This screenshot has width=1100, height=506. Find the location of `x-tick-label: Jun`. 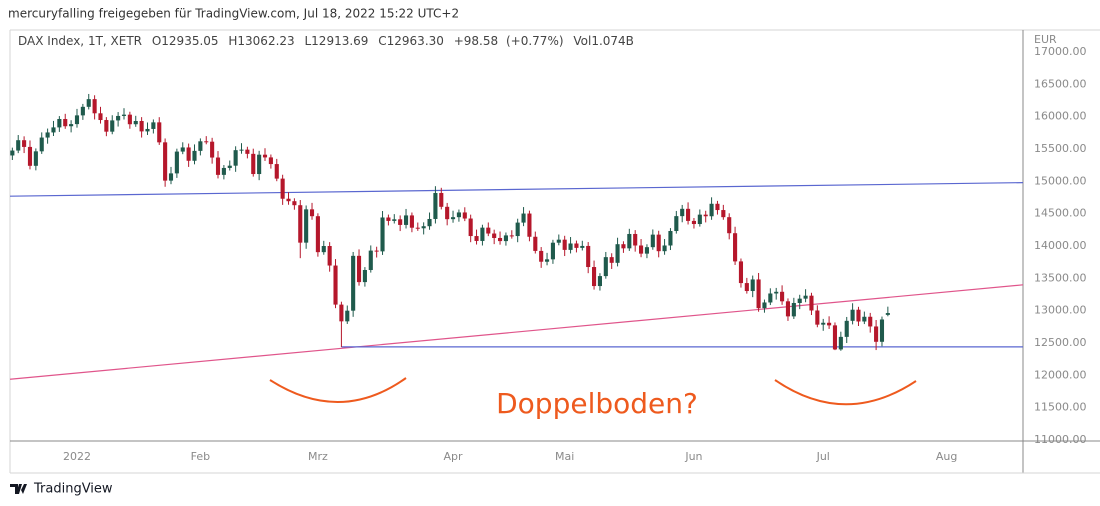

x-tick-label: Jun is located at coordinates (693, 456).